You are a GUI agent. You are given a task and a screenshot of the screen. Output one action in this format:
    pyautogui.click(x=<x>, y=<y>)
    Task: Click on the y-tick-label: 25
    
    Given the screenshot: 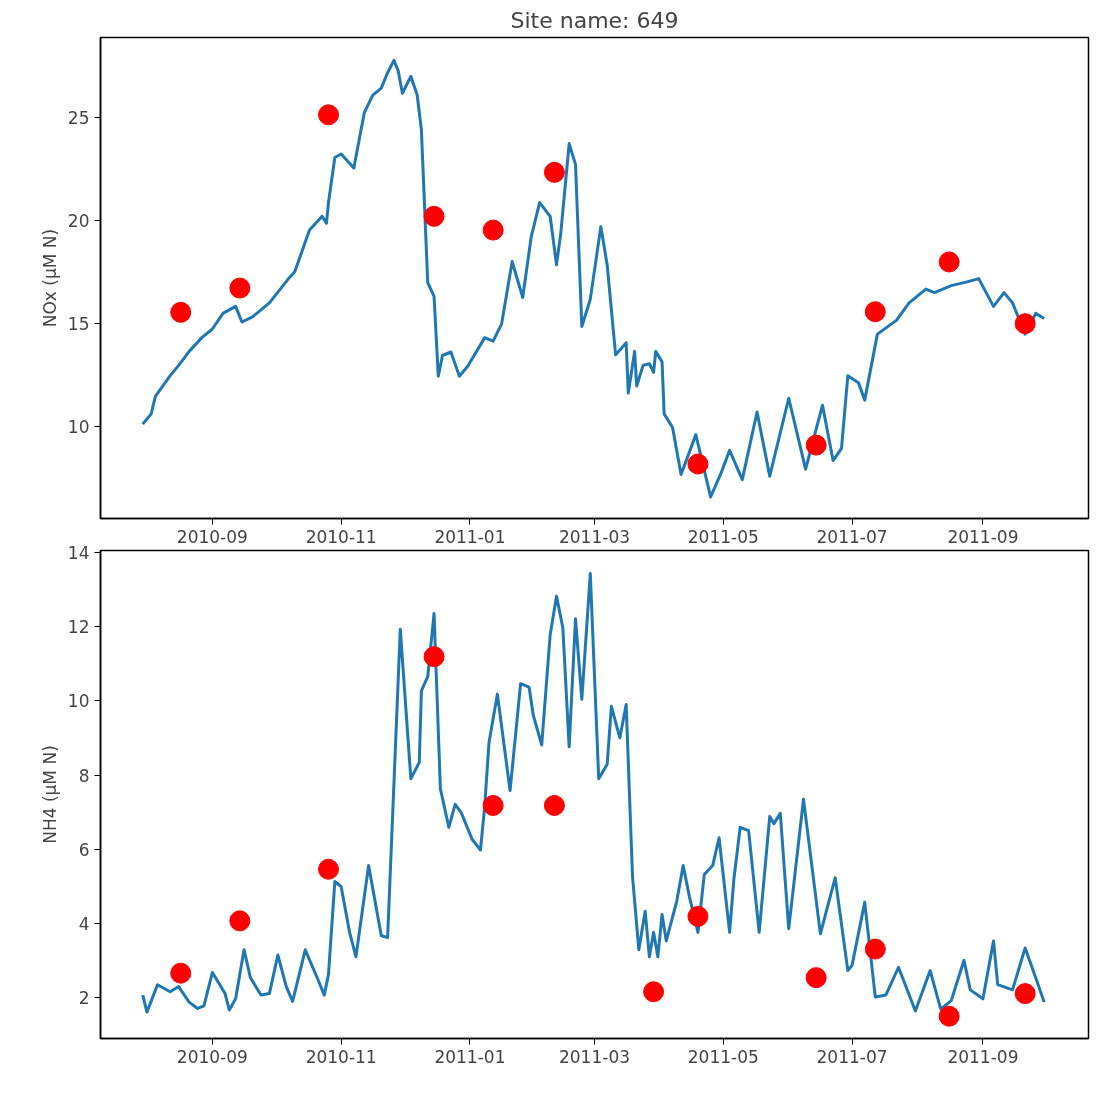 What is the action you would take?
    pyautogui.click(x=78, y=118)
    